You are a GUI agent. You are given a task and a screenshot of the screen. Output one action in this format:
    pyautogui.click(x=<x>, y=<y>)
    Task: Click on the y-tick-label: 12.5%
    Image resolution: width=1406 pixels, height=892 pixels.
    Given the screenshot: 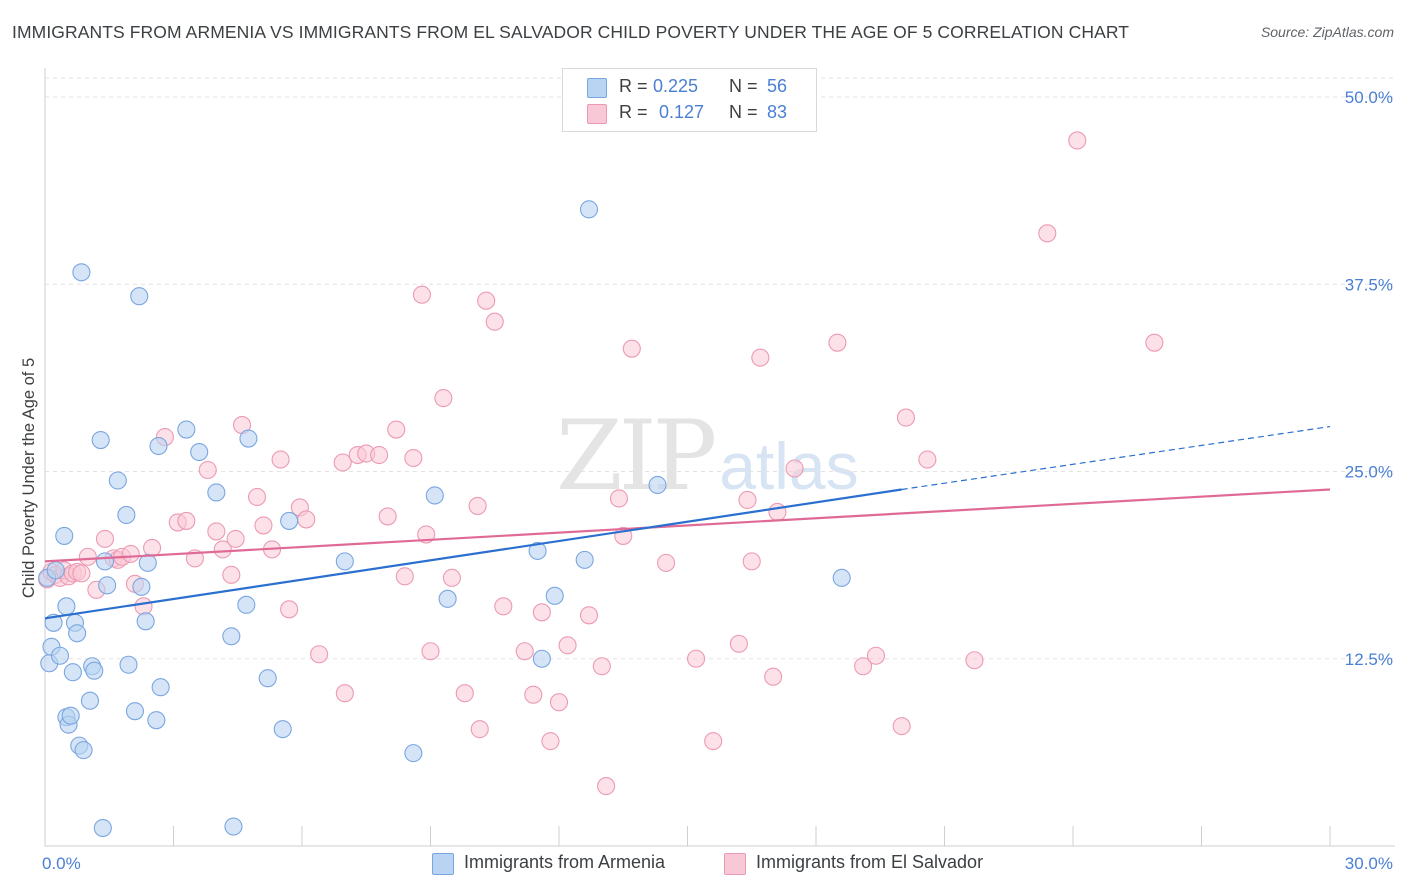 What is the action you would take?
    pyautogui.click(x=1369, y=659)
    